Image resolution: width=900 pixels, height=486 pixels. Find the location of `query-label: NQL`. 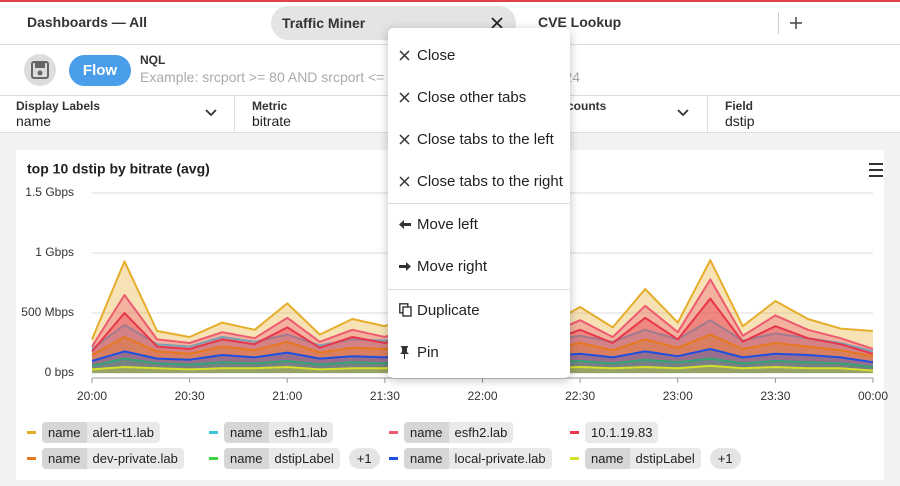

query-label: NQL is located at coordinates (153, 60).